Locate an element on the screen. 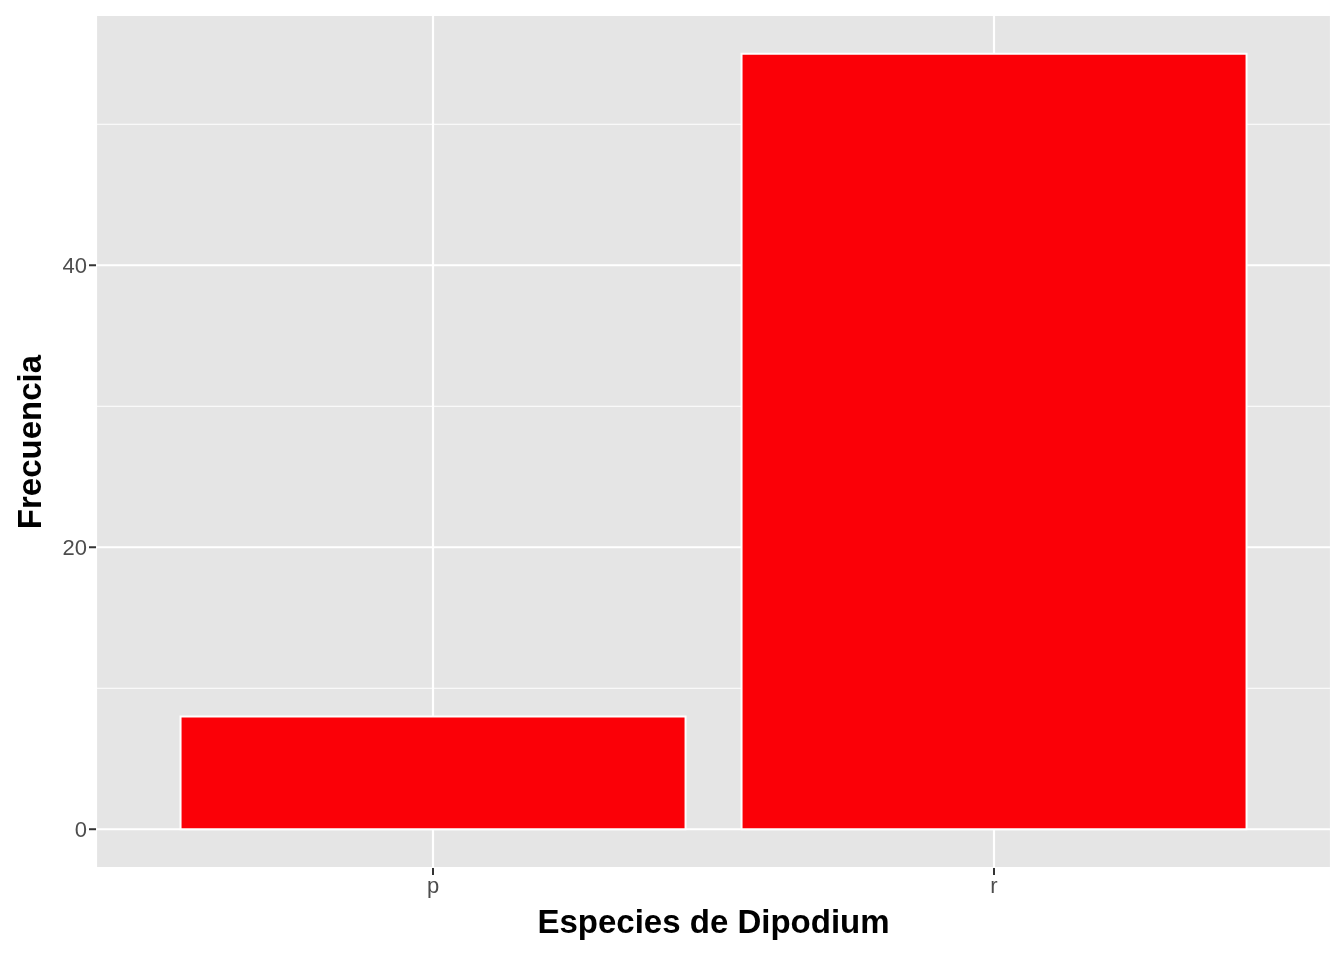 The height and width of the screenshot is (960, 1344). x-tick-label: p is located at coordinates (433, 885).